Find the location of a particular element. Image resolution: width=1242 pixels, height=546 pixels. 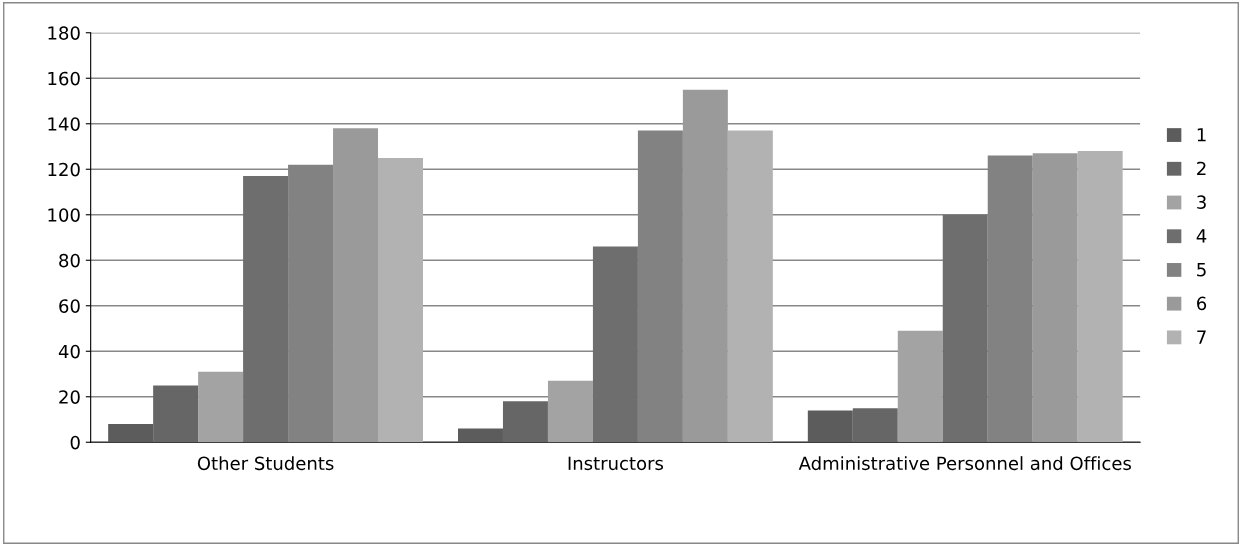

y-tick-label: 0 is located at coordinates (75, 442).